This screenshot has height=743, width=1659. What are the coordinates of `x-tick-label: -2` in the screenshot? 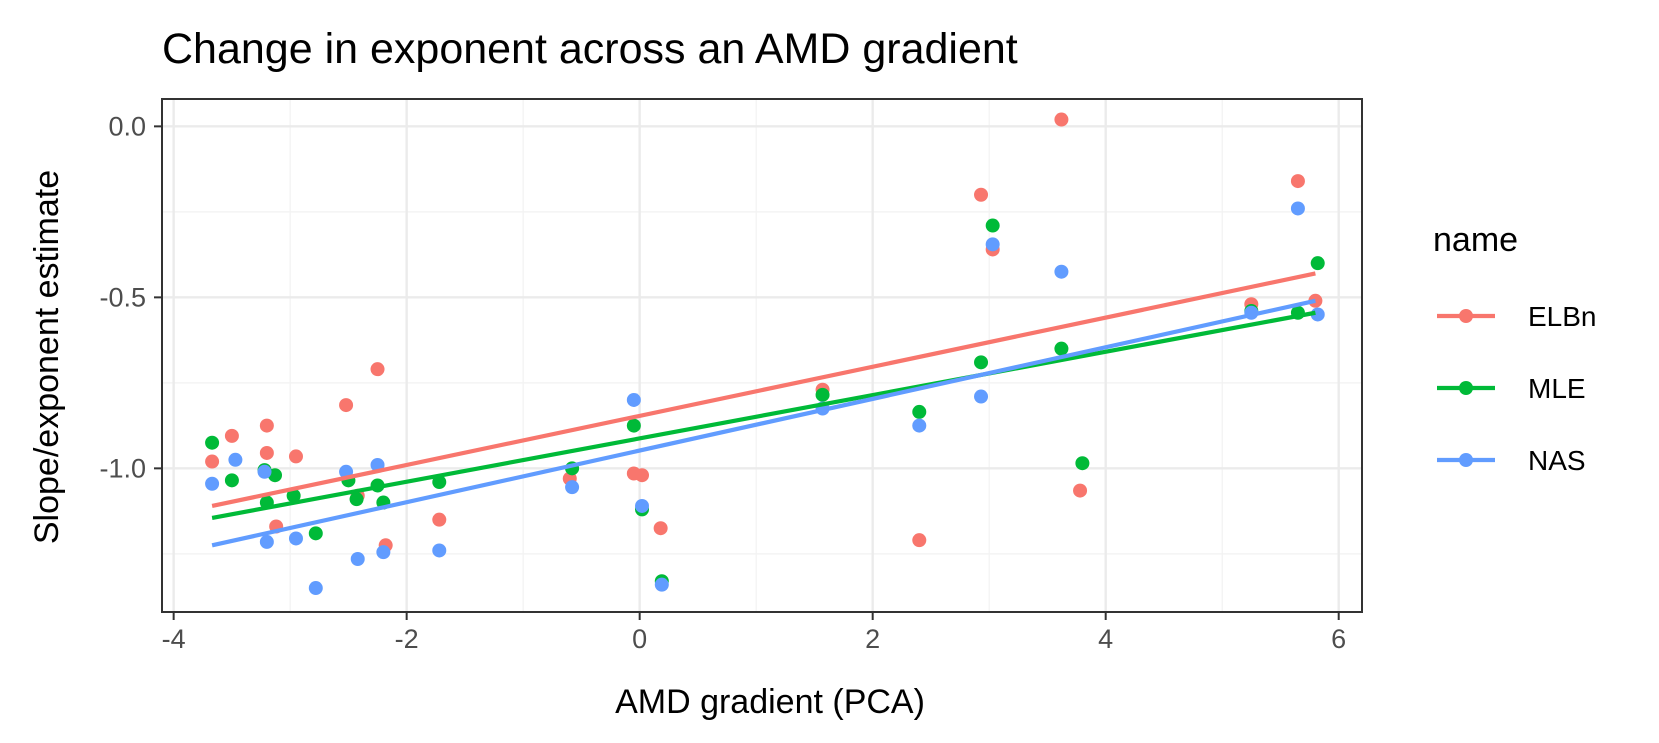 It's located at (407, 639).